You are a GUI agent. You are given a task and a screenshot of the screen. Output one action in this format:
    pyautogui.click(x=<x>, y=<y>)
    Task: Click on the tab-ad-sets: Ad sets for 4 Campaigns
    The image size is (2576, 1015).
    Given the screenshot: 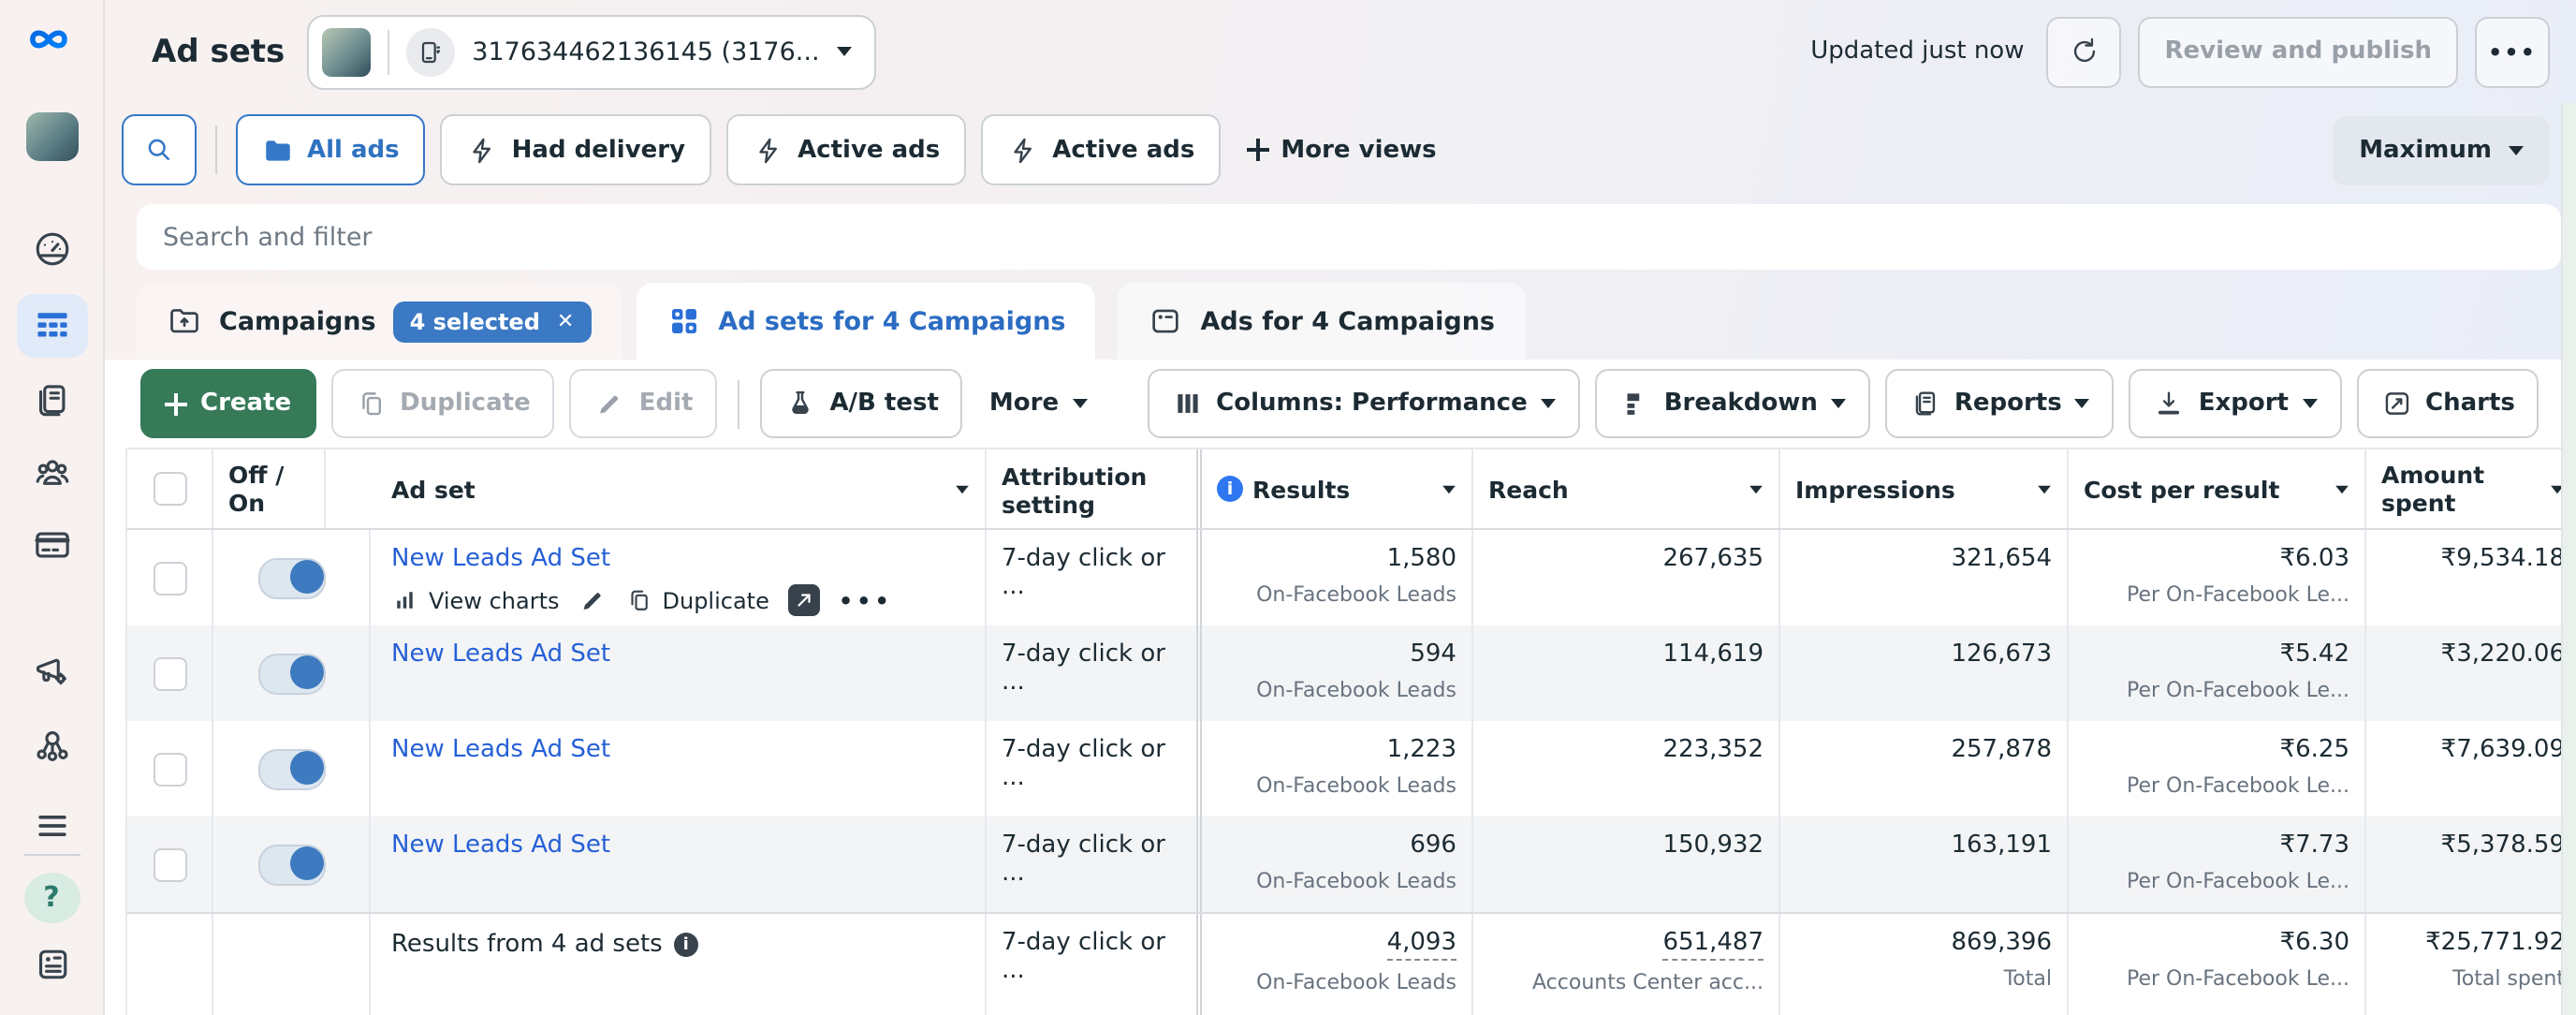 What is the action you would take?
    pyautogui.click(x=866, y=322)
    